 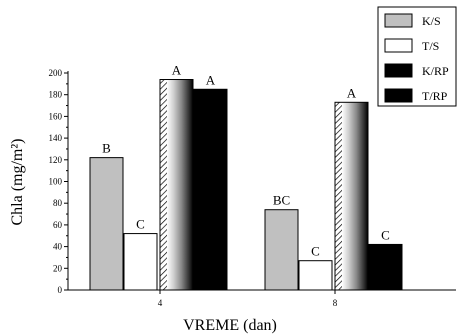 What do you see at coordinates (435, 96) in the screenshot?
I see `legend-label: T/RP` at bounding box center [435, 96].